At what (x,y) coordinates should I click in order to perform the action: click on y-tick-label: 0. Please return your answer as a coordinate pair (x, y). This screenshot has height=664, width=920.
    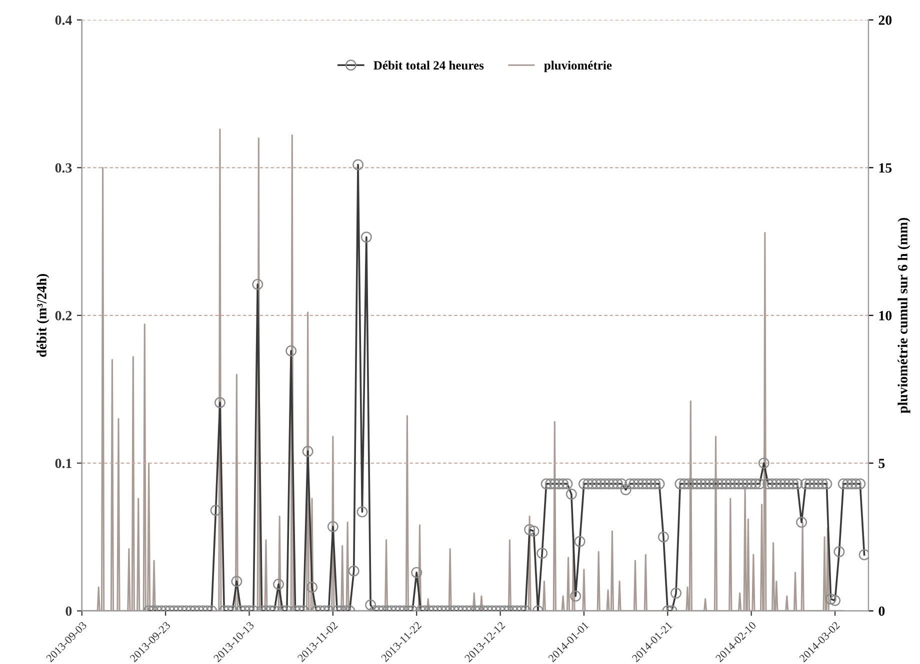
    Looking at the image, I should click on (69, 611).